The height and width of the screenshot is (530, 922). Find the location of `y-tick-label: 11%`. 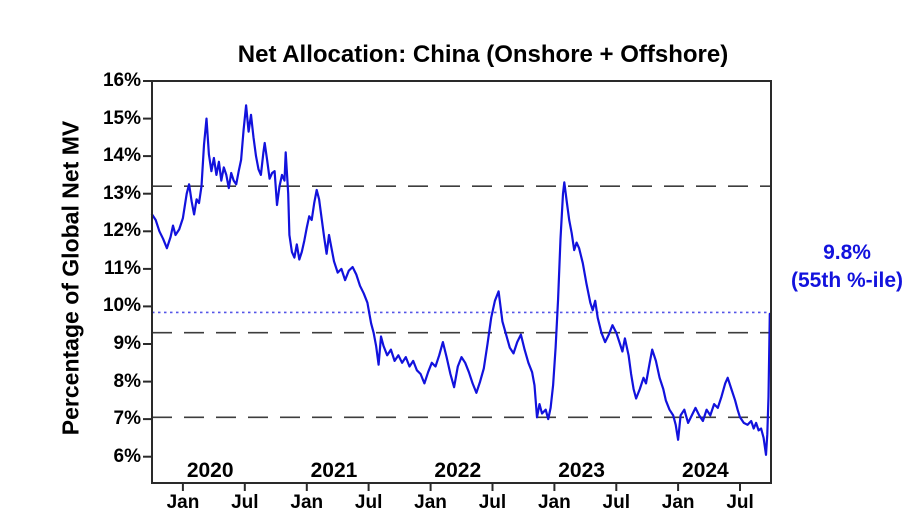

y-tick-label: 11% is located at coordinates (122, 268).